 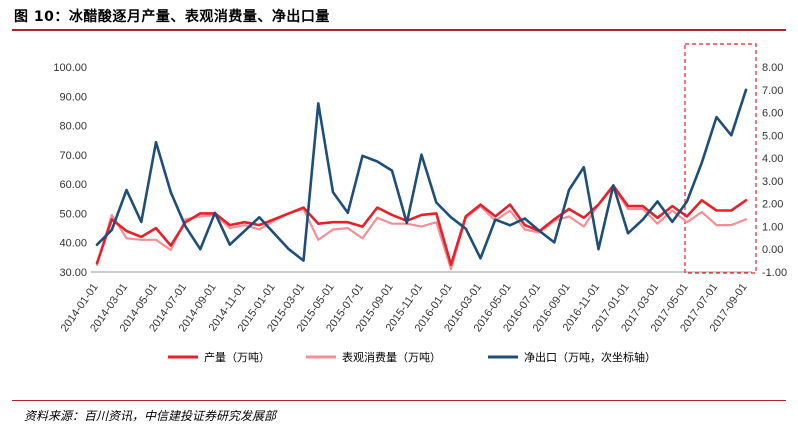 I want to click on y-left-tick-label: 50.00, so click(x=73, y=214).